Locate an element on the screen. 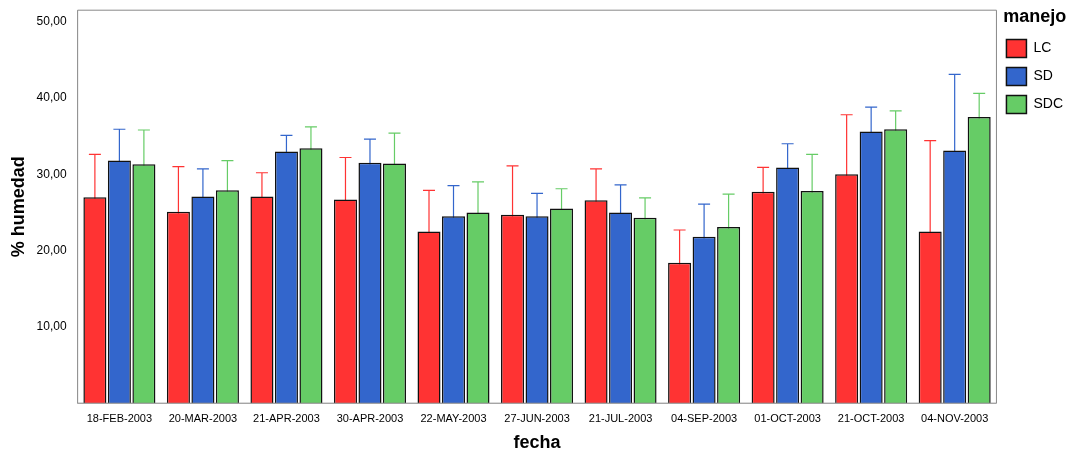  y-axis-title: % humedad is located at coordinates (17, 207).